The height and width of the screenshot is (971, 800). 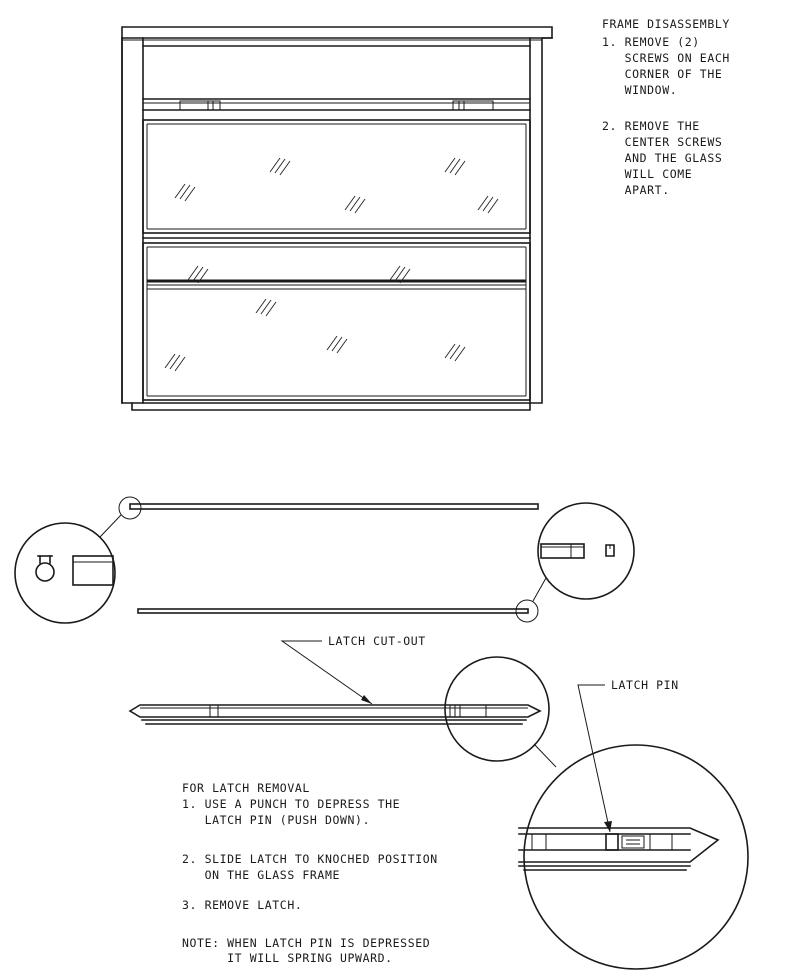 I want to click on screw-icon, so click(x=45, y=572).